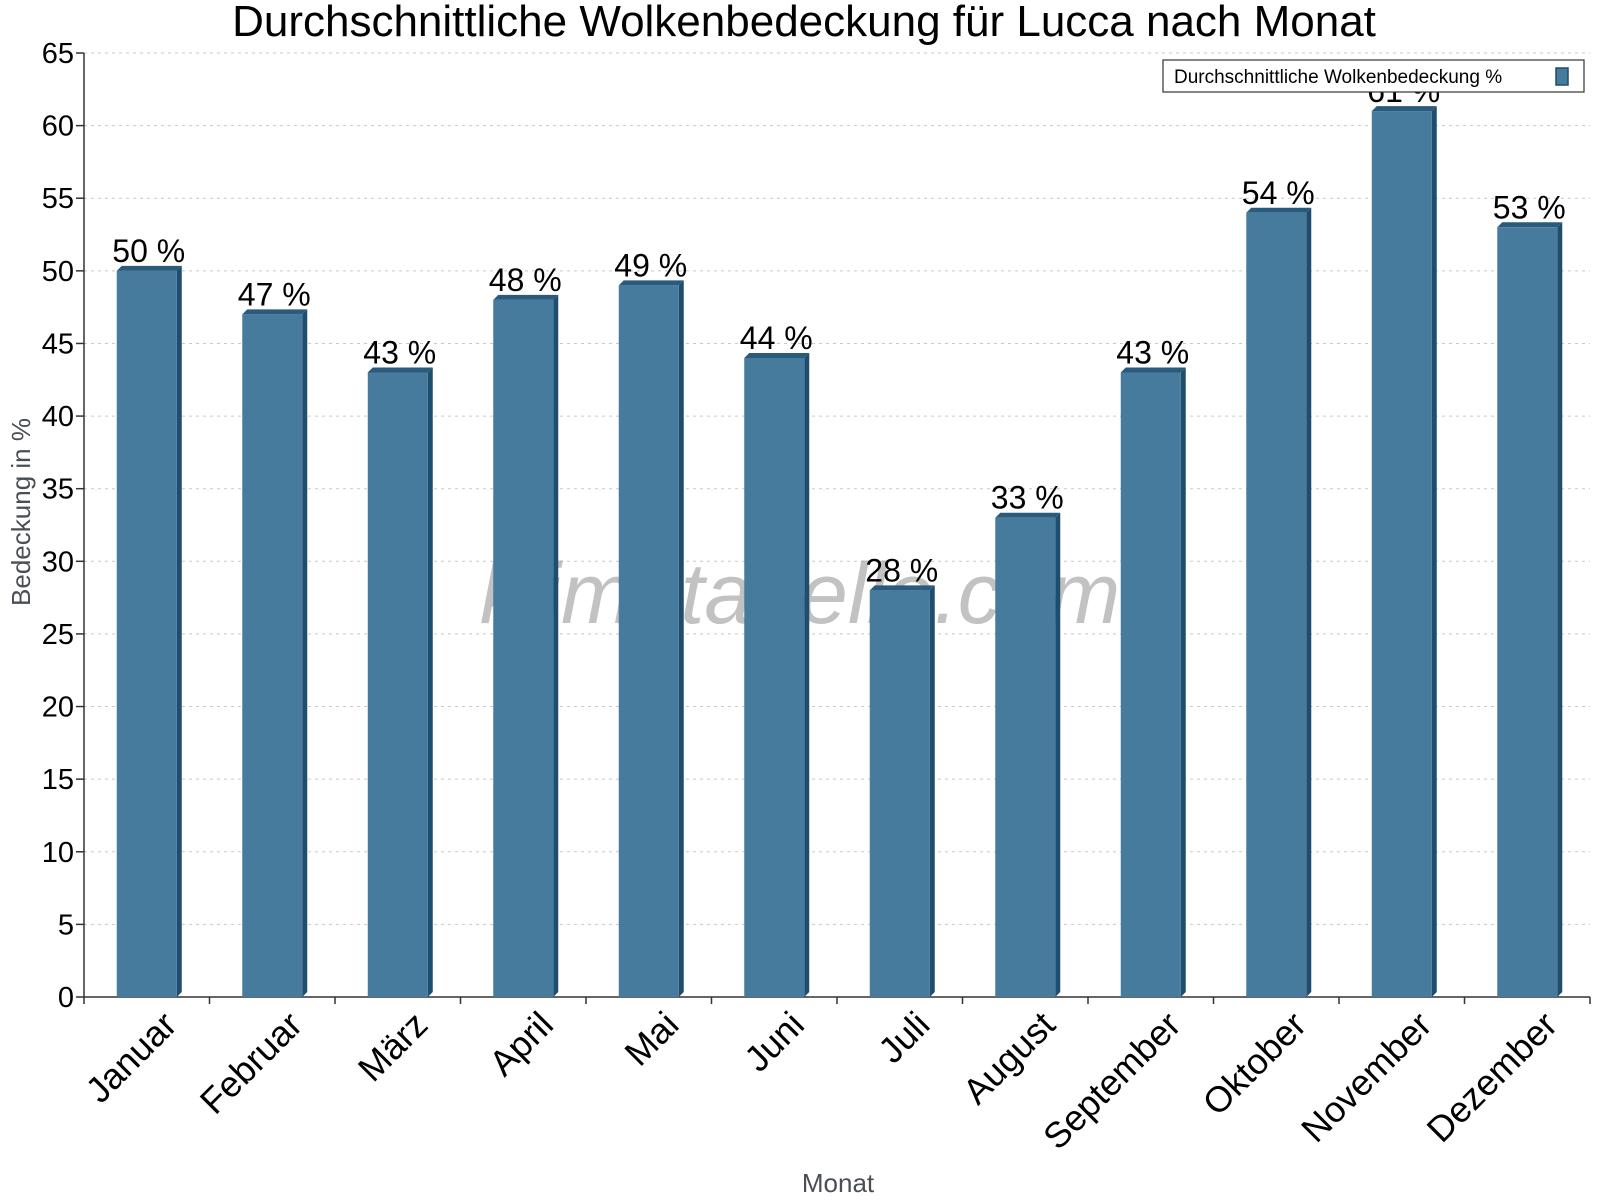 The width and height of the screenshot is (1600, 1200). What do you see at coordinates (58, 54) in the screenshot?
I see `y-tick-label: 65` at bounding box center [58, 54].